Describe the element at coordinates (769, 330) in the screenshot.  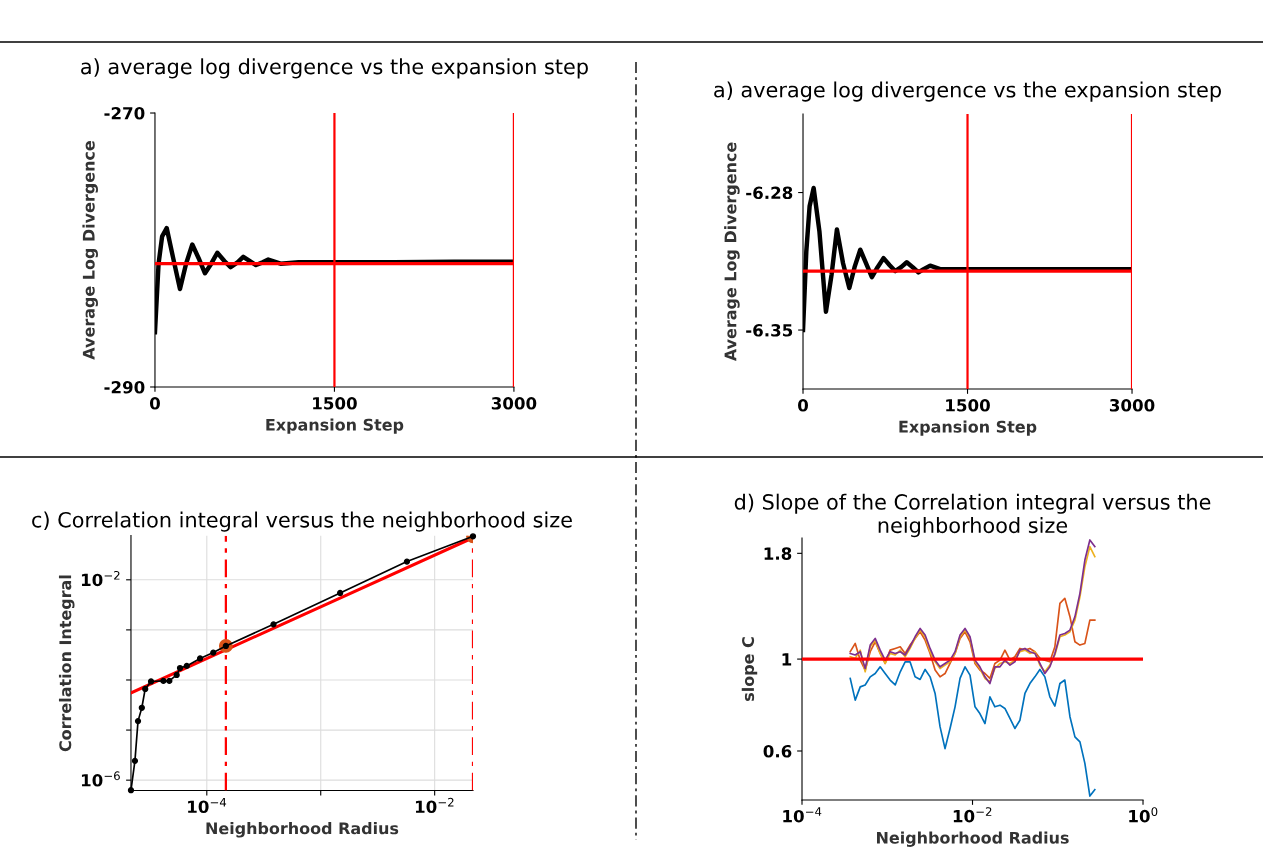
I see `y-tick-label: -6.35` at that location.